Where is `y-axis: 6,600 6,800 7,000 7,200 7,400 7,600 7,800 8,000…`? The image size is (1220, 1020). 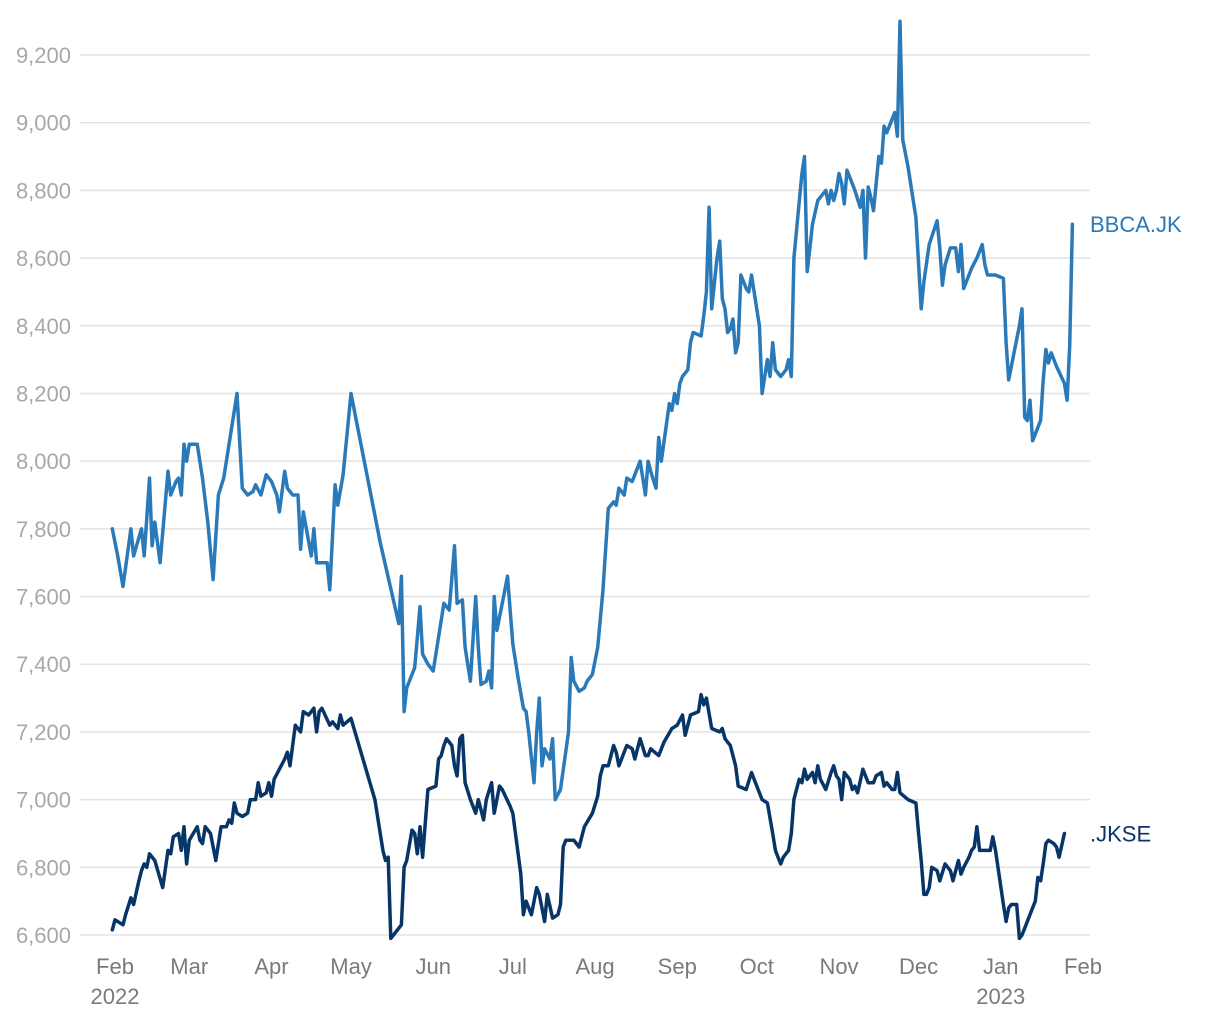 y-axis: 6,600 6,800 7,000 7,200 7,400 7,600 7,800 8,000… is located at coordinates (43, 495).